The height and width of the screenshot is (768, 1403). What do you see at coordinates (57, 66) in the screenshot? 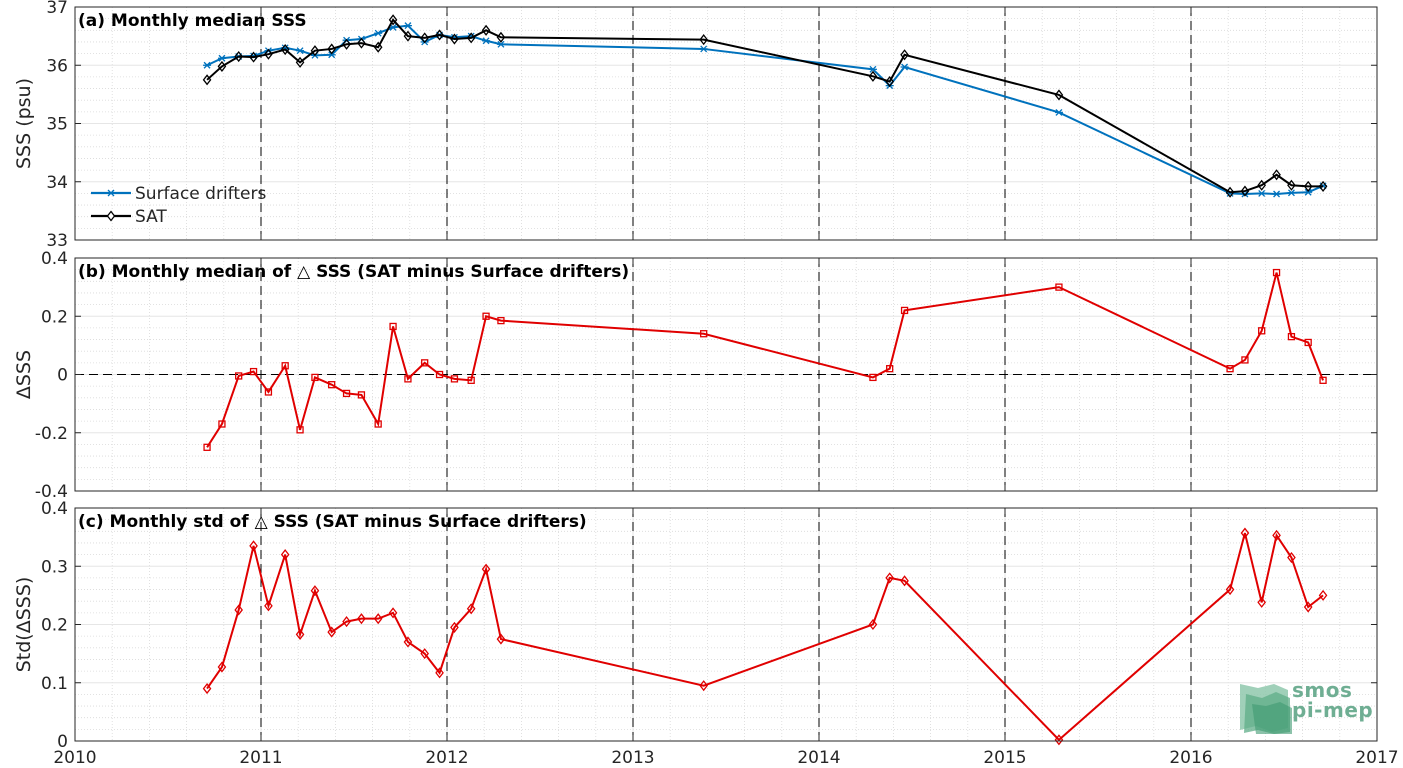
I see `y-tick-label: 36` at bounding box center [57, 66].